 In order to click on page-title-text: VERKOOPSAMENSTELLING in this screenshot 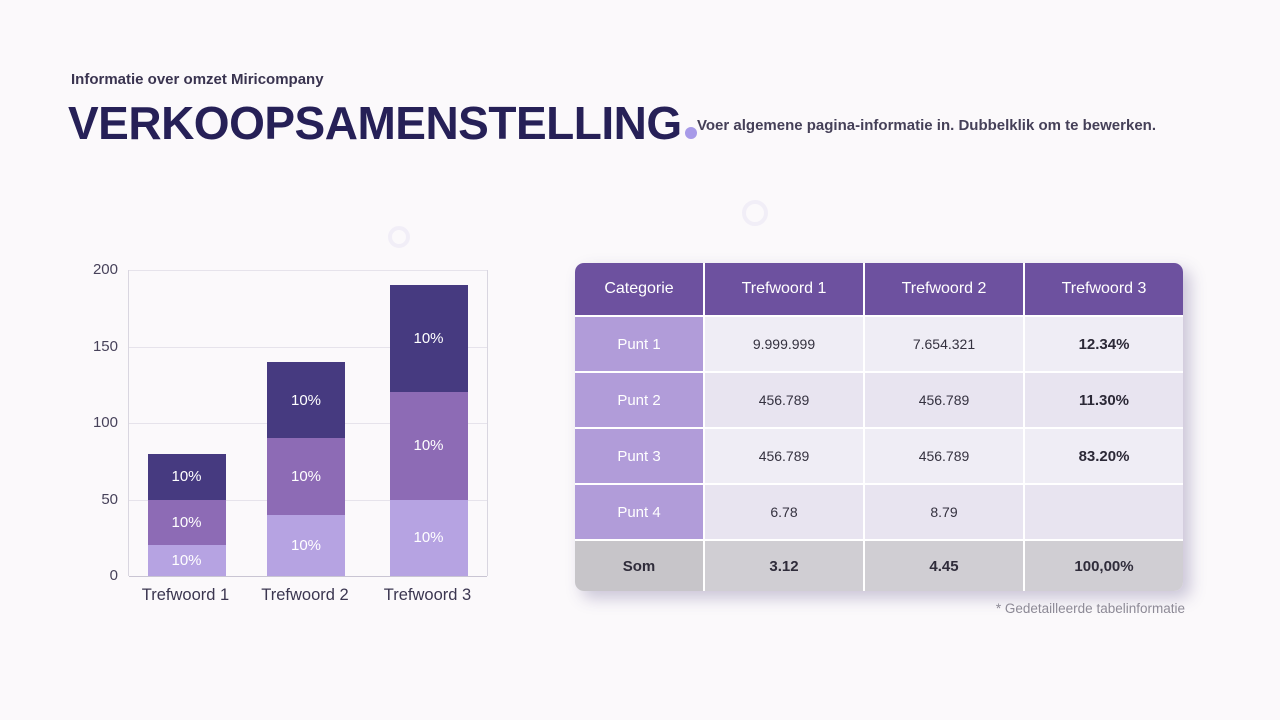, I will do `click(375, 123)`.